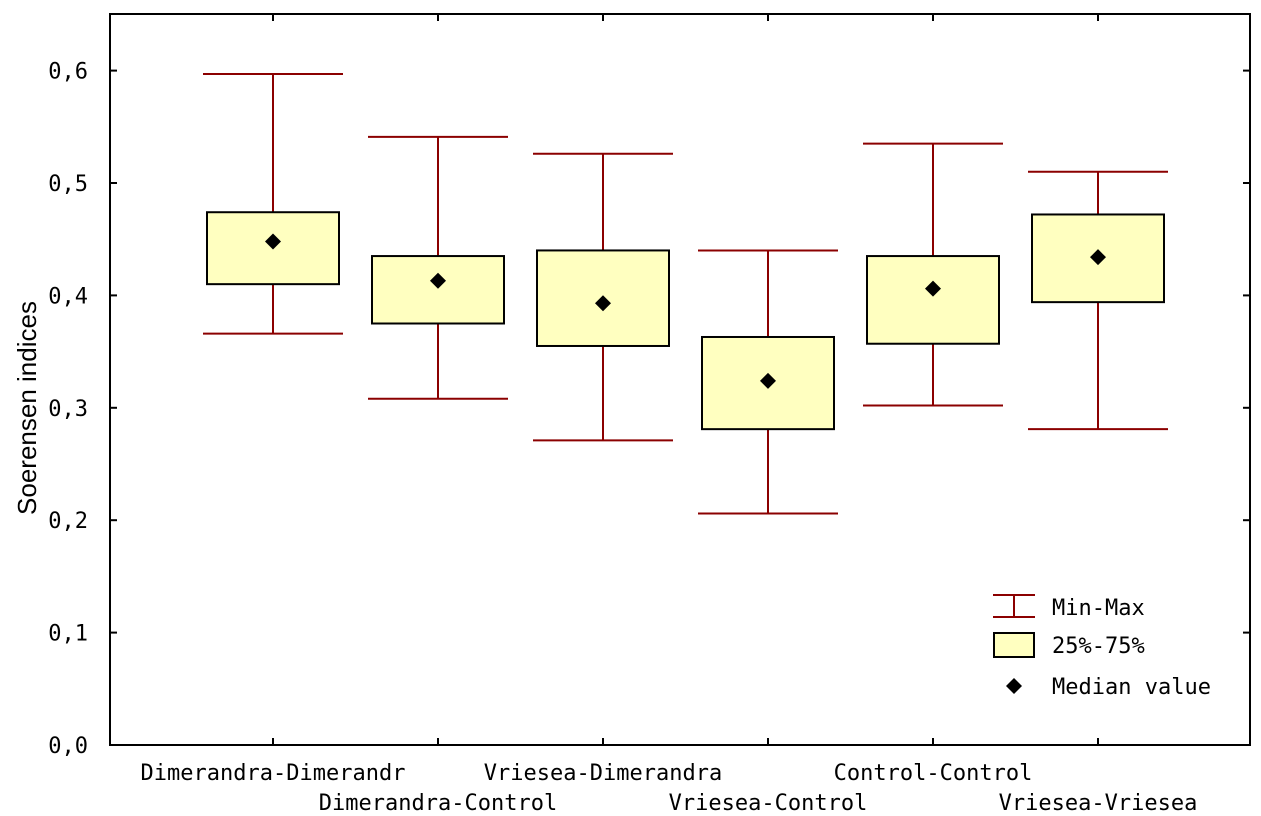 This screenshot has height=816, width=1261. I want to click on y-tick-label: 0,6, so click(68, 72).